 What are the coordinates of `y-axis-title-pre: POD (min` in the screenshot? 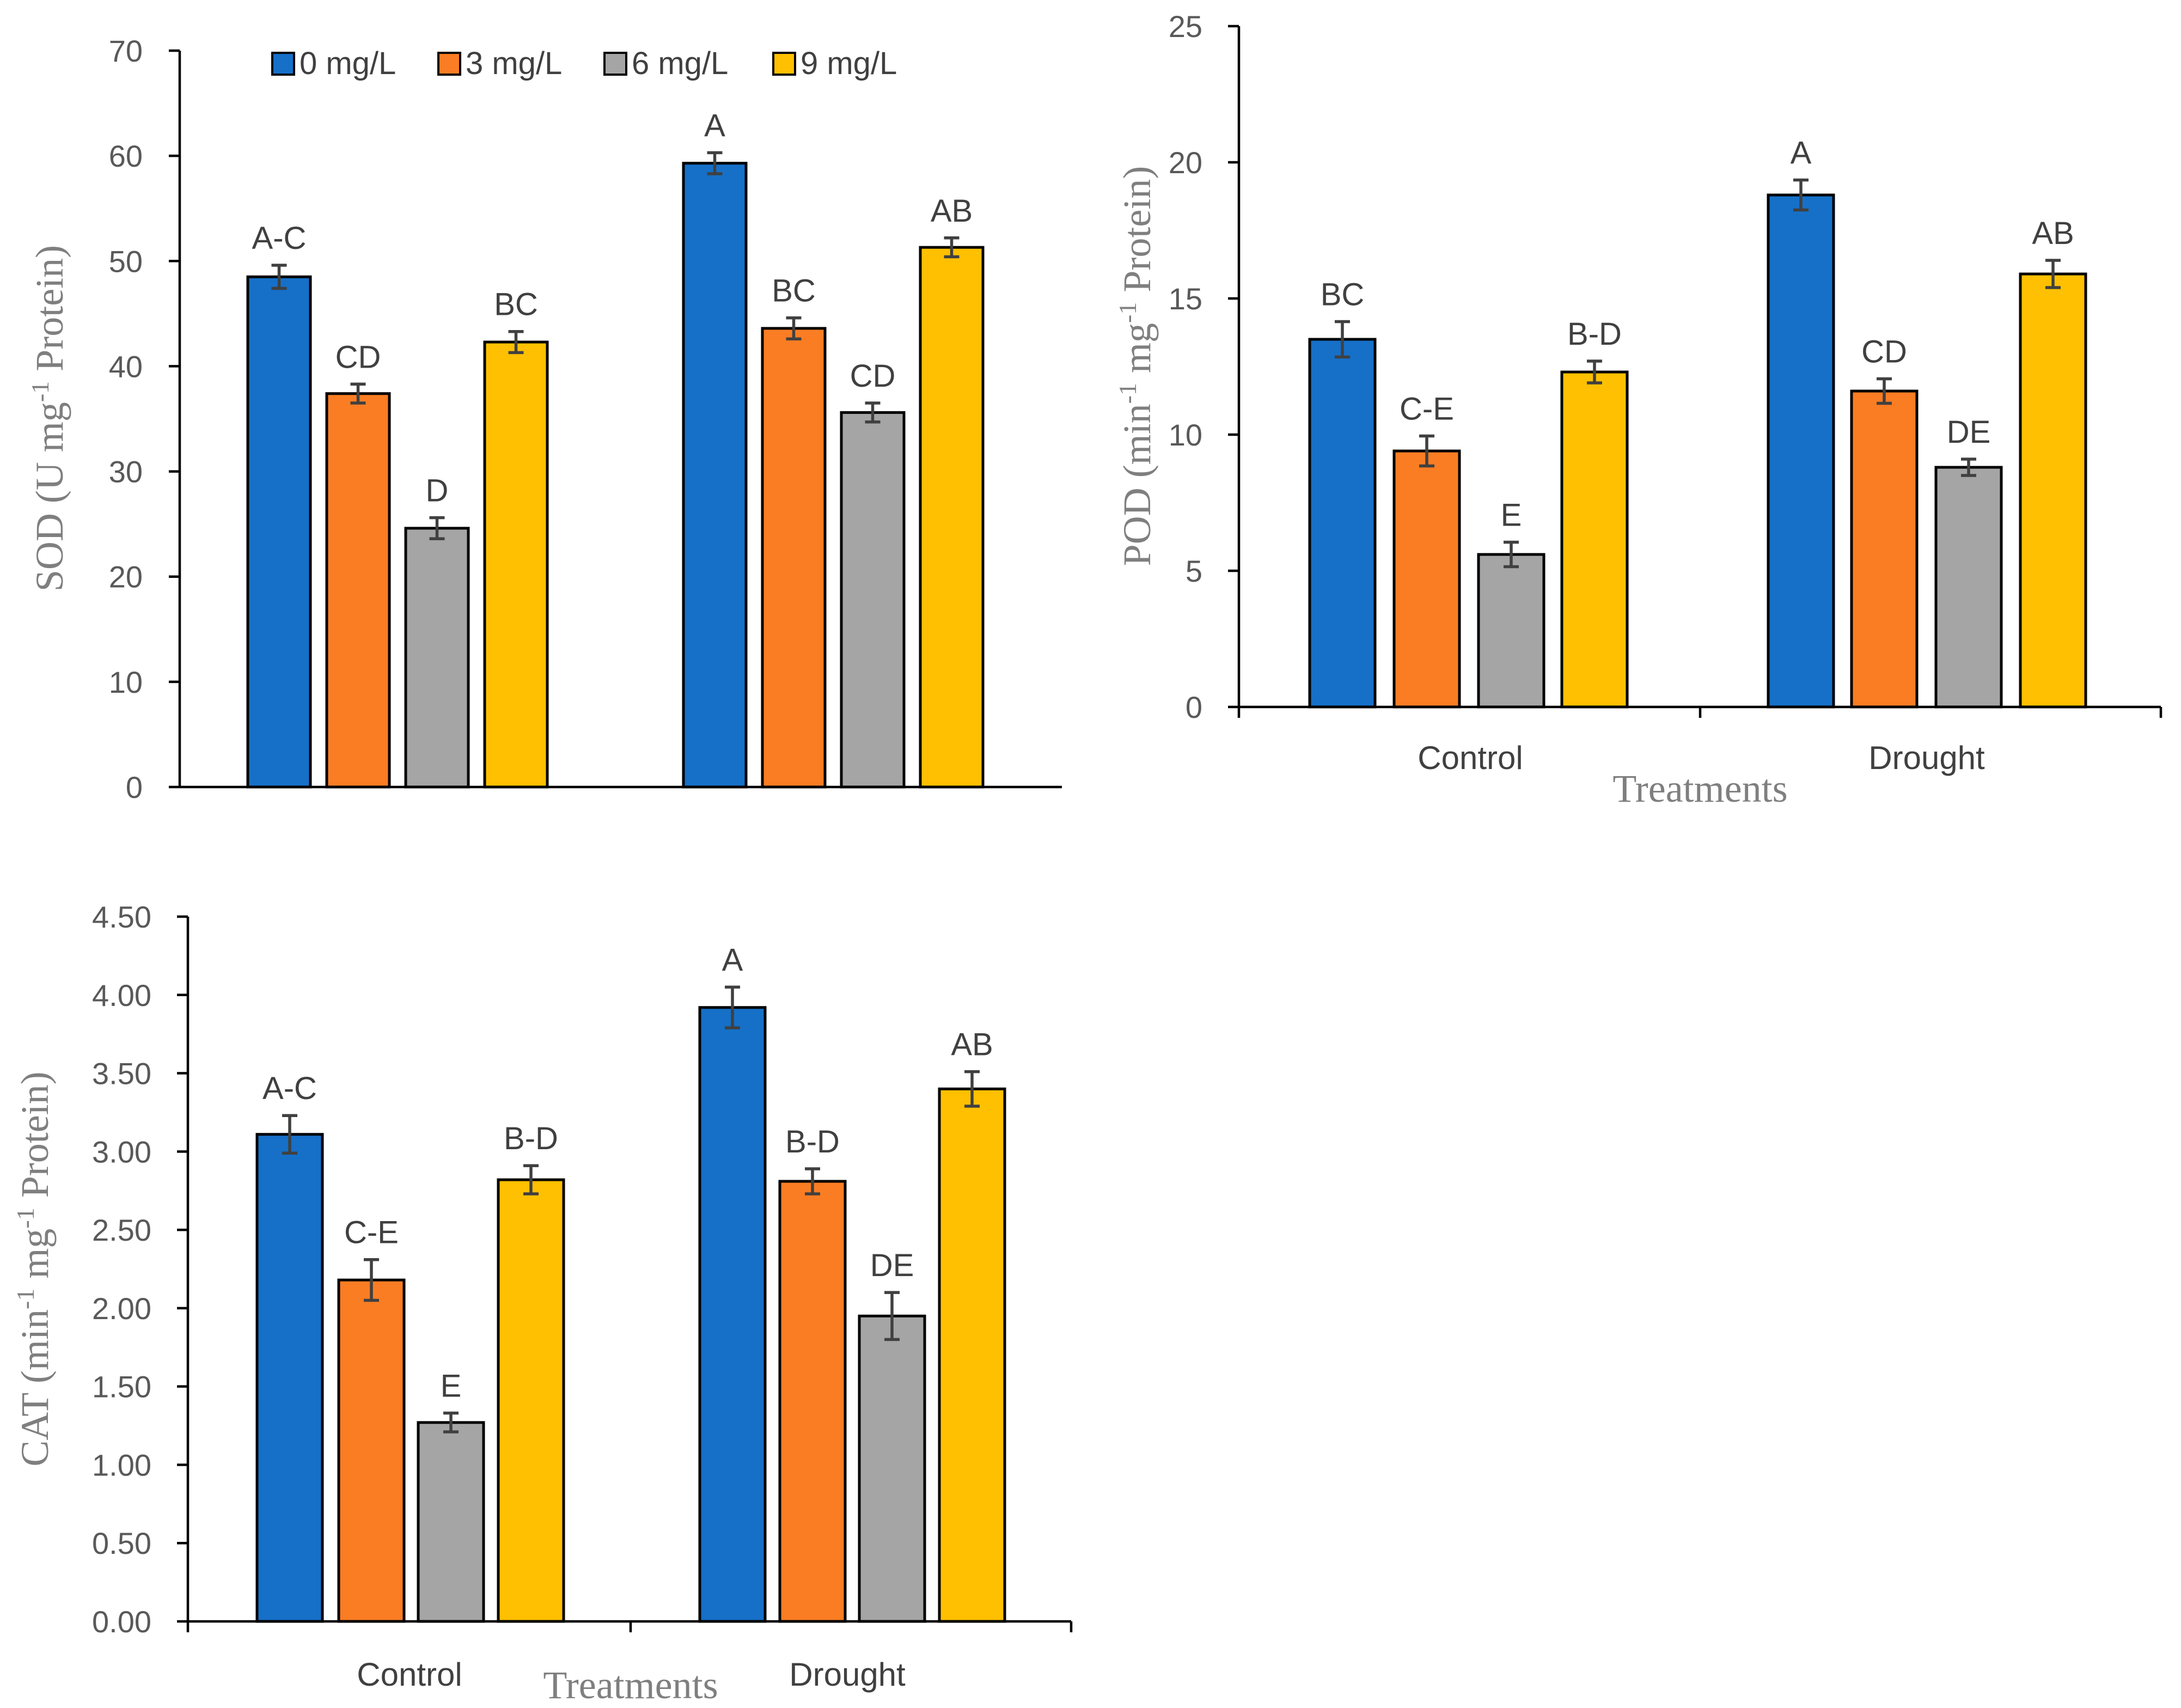 It's located at (1137, 485).